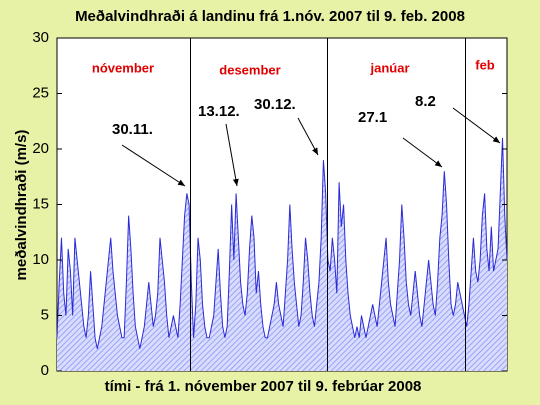 The image size is (540, 405). I want to click on y-tick-label: 25, so click(40, 92).